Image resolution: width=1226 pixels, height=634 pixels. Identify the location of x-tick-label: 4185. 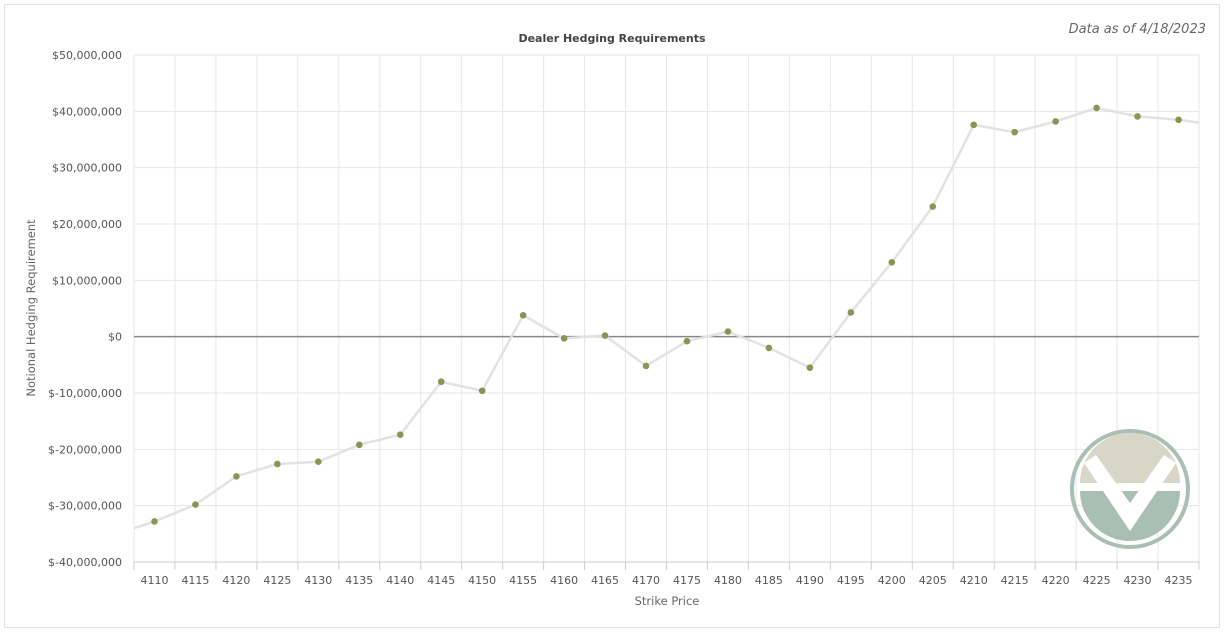
(769, 580).